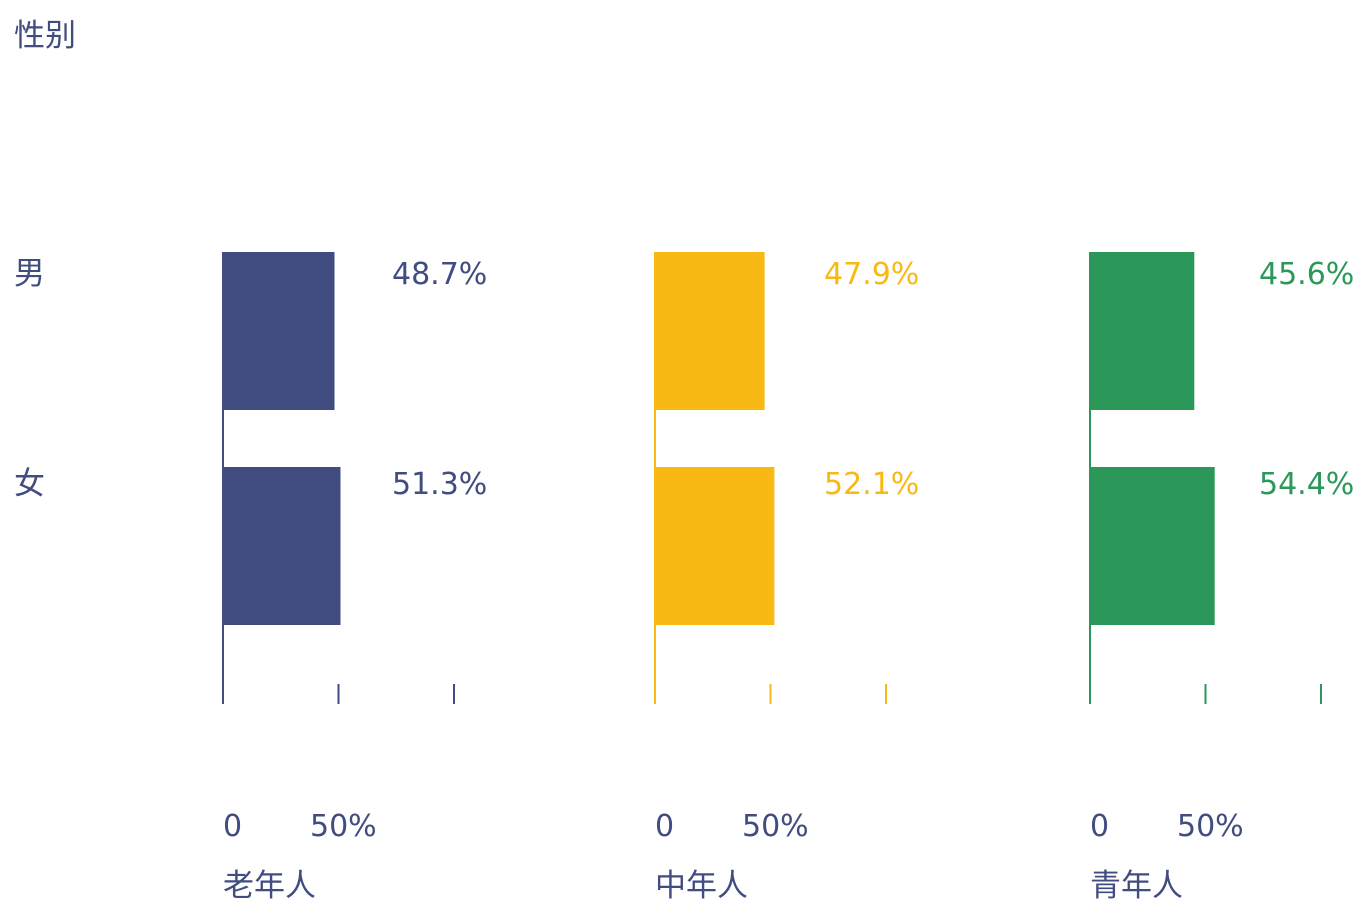 This screenshot has height=923, width=1372. I want to click on value-label-2-0: 45.6%, so click(1306, 274).